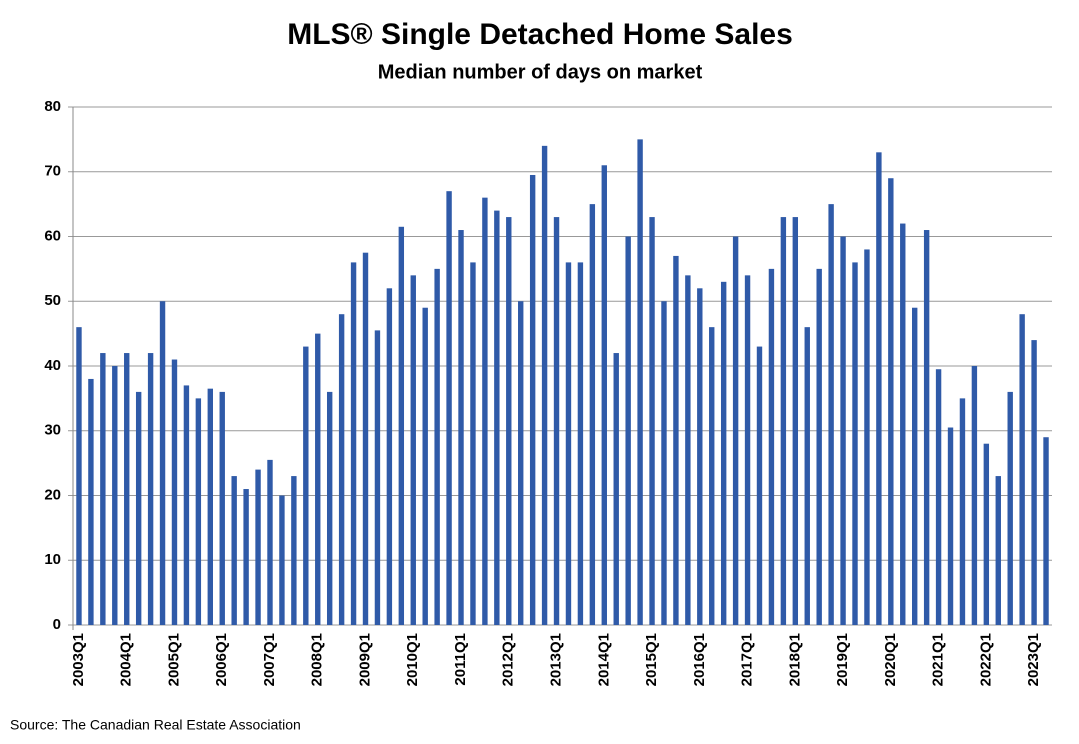 This screenshot has width=1079, height=744. What do you see at coordinates (269, 659) in the screenshot?
I see `x-tick-label: 2007Q1` at bounding box center [269, 659].